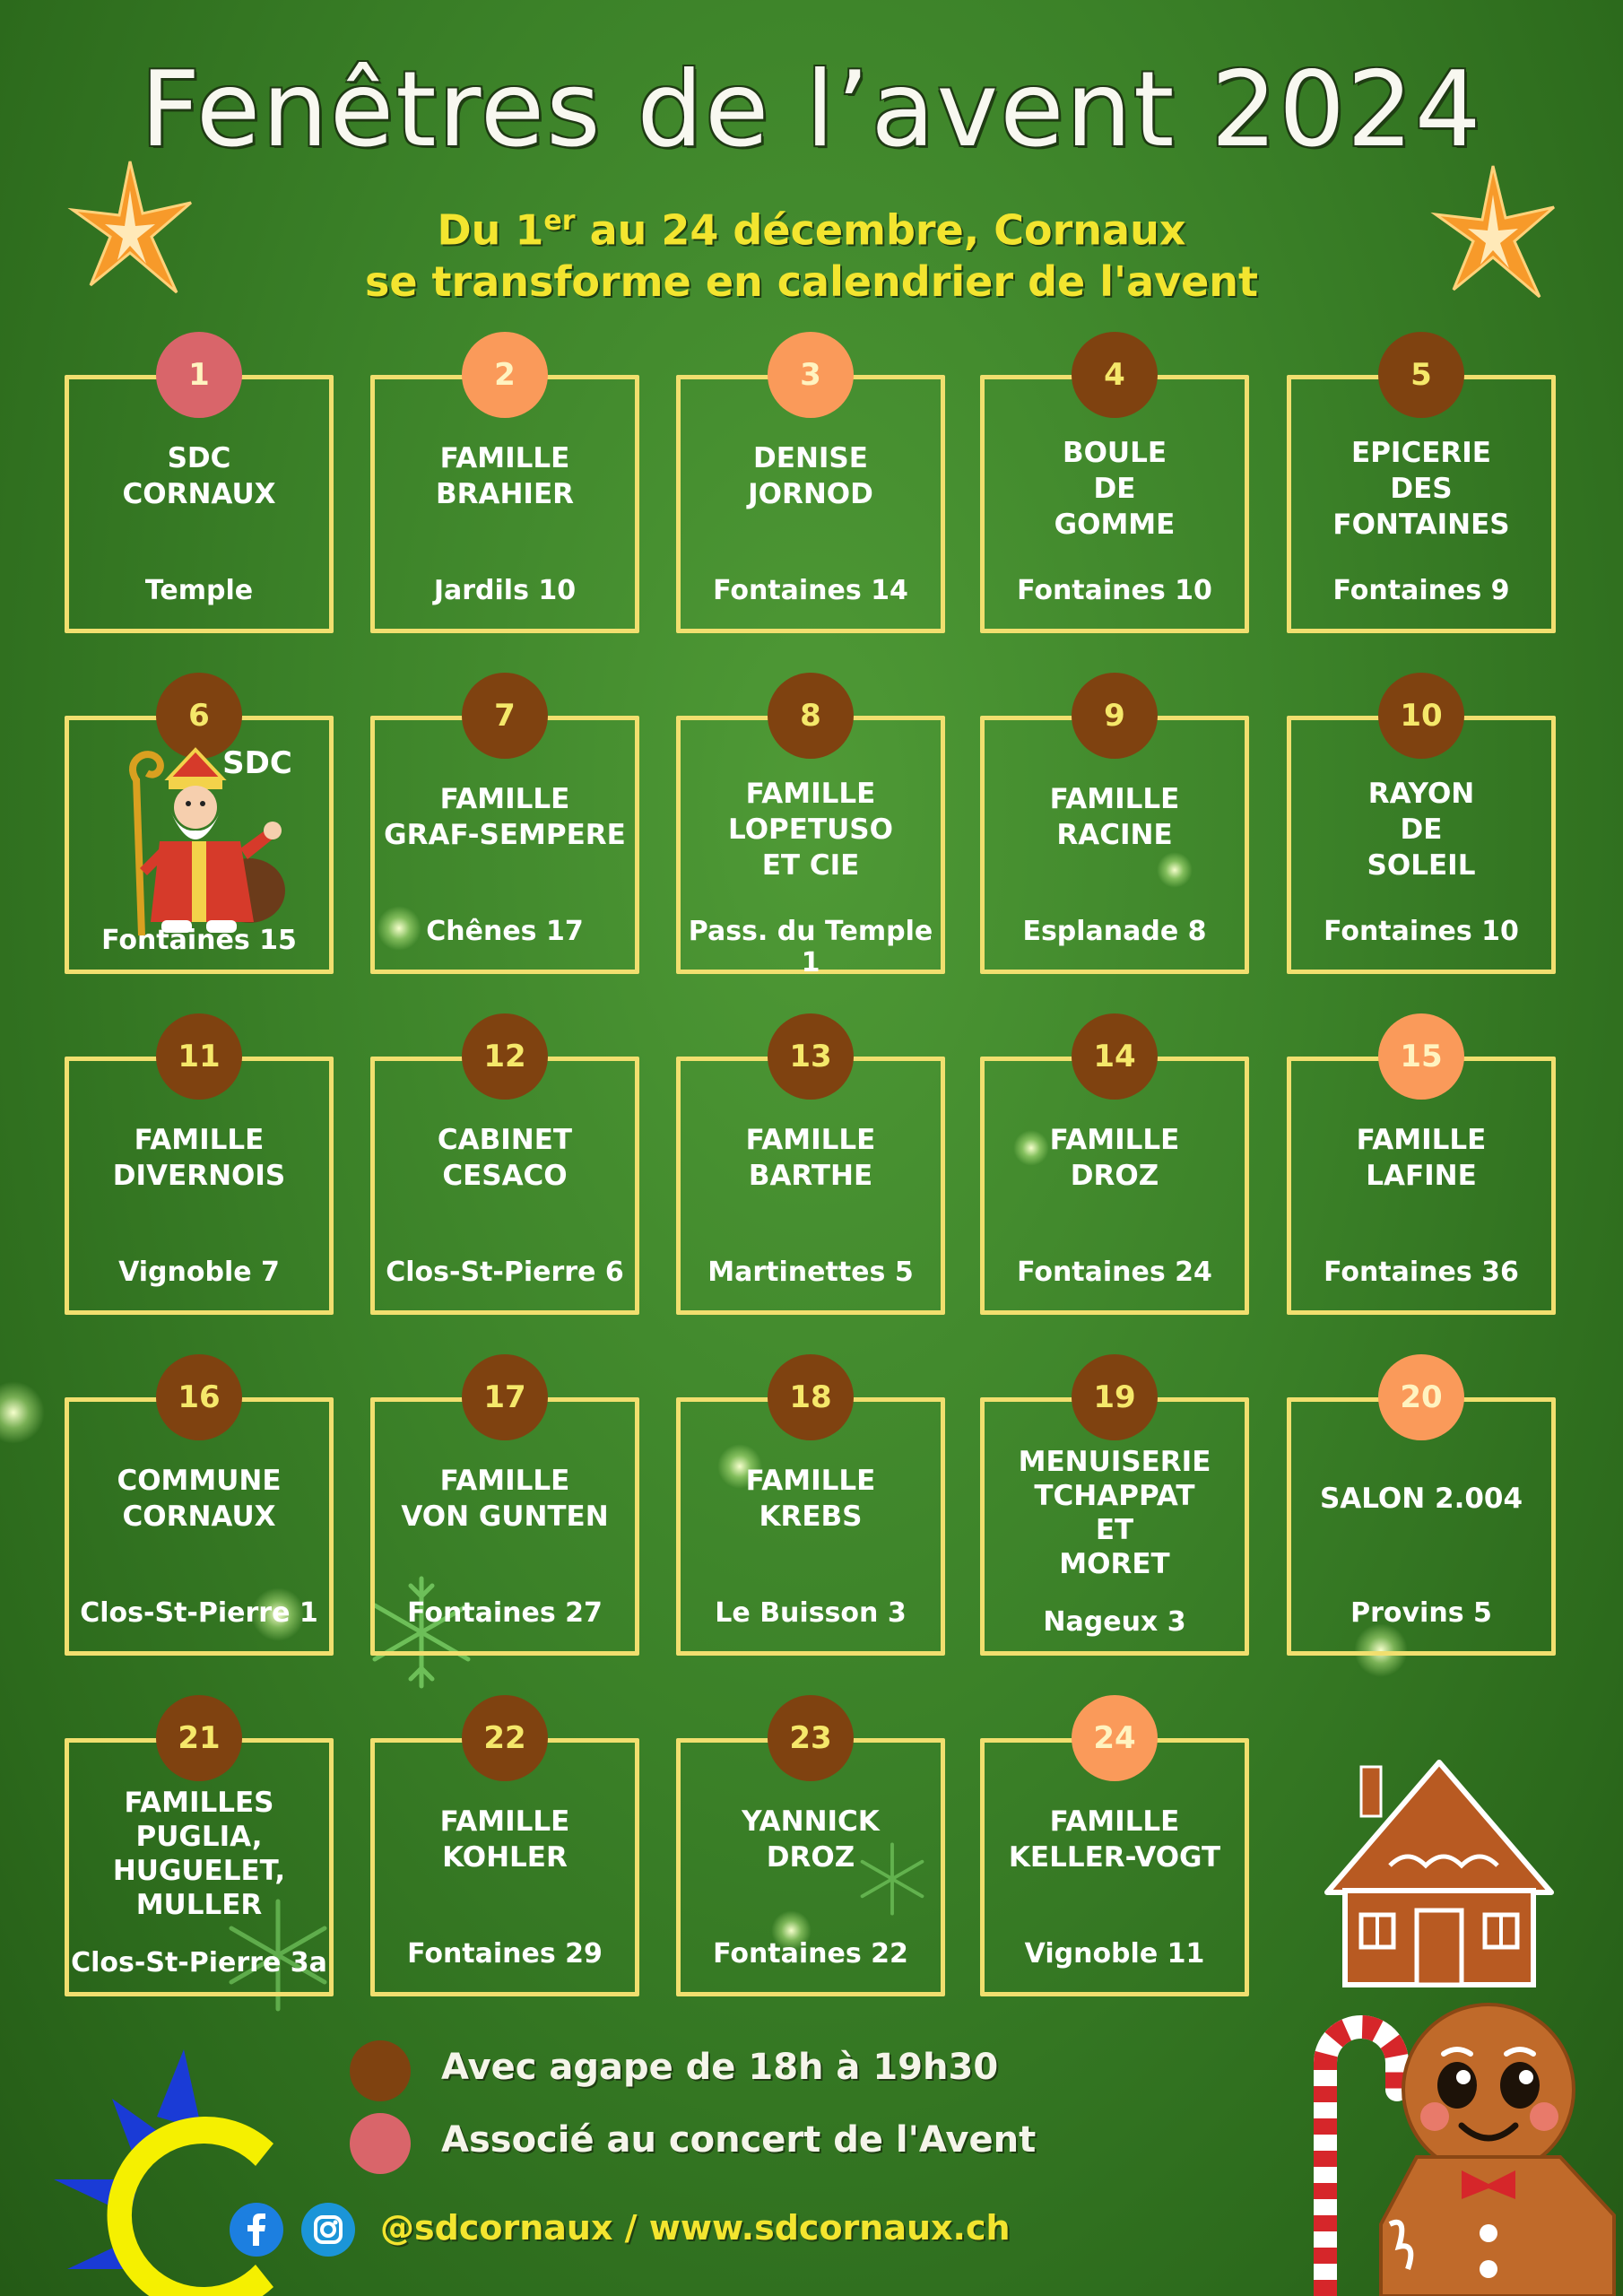 The image size is (1623, 2296). What do you see at coordinates (1114, 931) in the screenshot?
I see `host-address: Esplanade 8` at bounding box center [1114, 931].